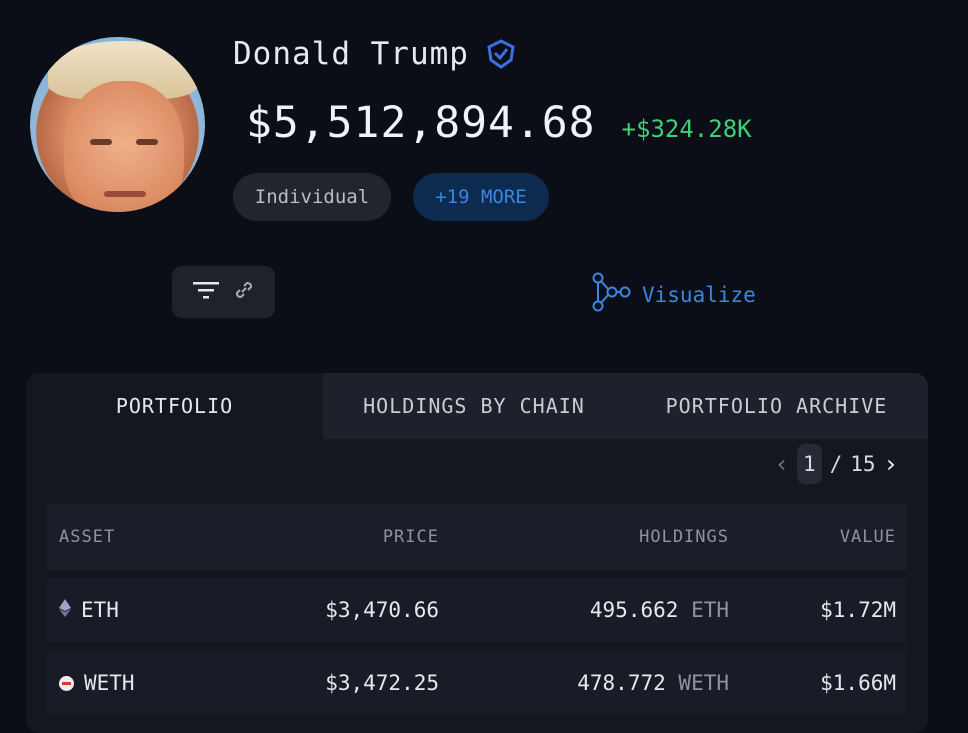  I want to click on asset-symbol: ETH, so click(100, 610).